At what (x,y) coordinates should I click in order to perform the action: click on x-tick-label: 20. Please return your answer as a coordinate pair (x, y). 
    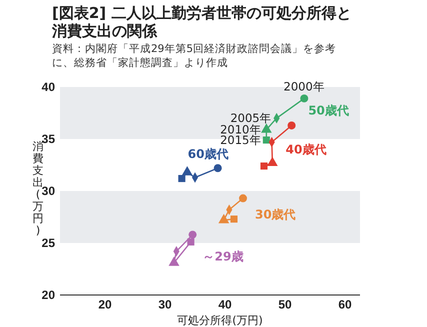
    Looking at the image, I should click on (105, 305).